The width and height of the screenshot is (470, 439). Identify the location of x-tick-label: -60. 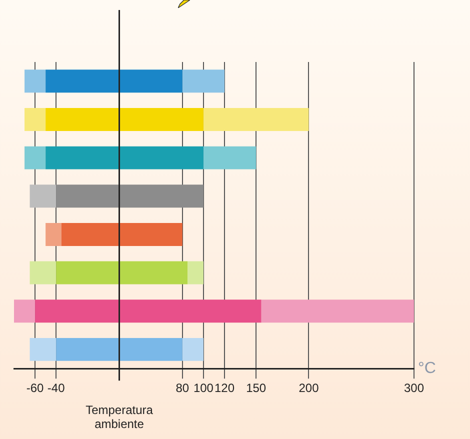
(35, 388).